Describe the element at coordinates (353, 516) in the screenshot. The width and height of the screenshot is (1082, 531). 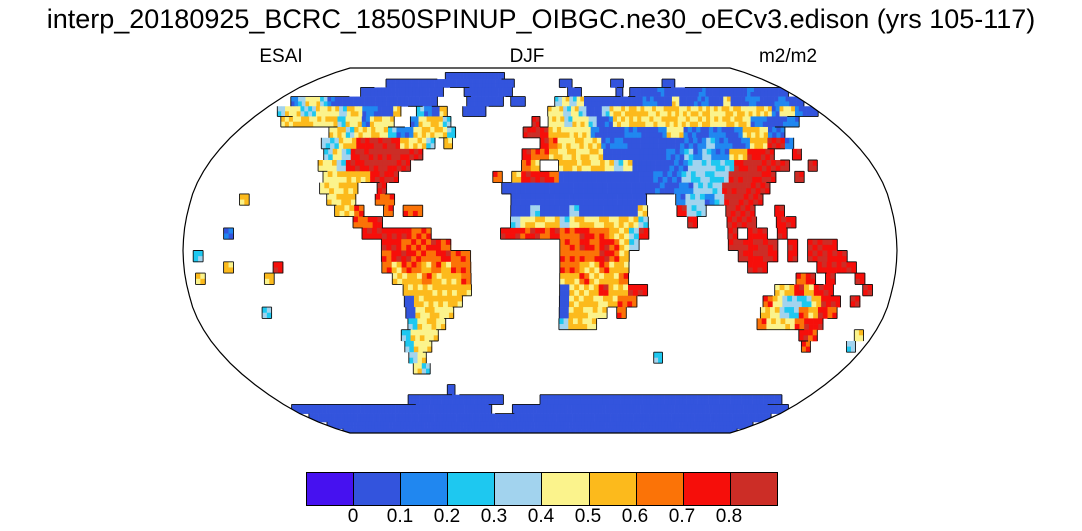
I see `colorbar-tick-label: 0` at that location.